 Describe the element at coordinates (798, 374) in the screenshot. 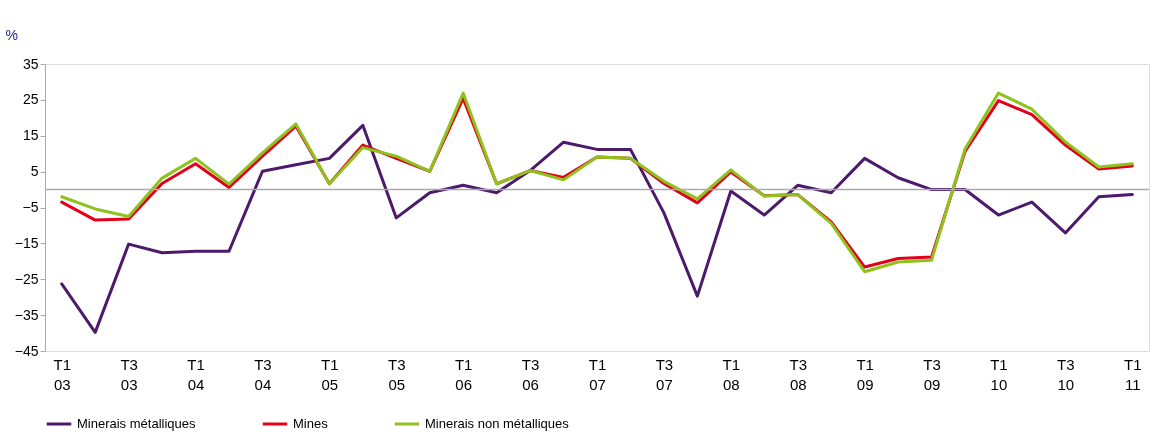

I see `x-tick-label: T3 08` at that location.